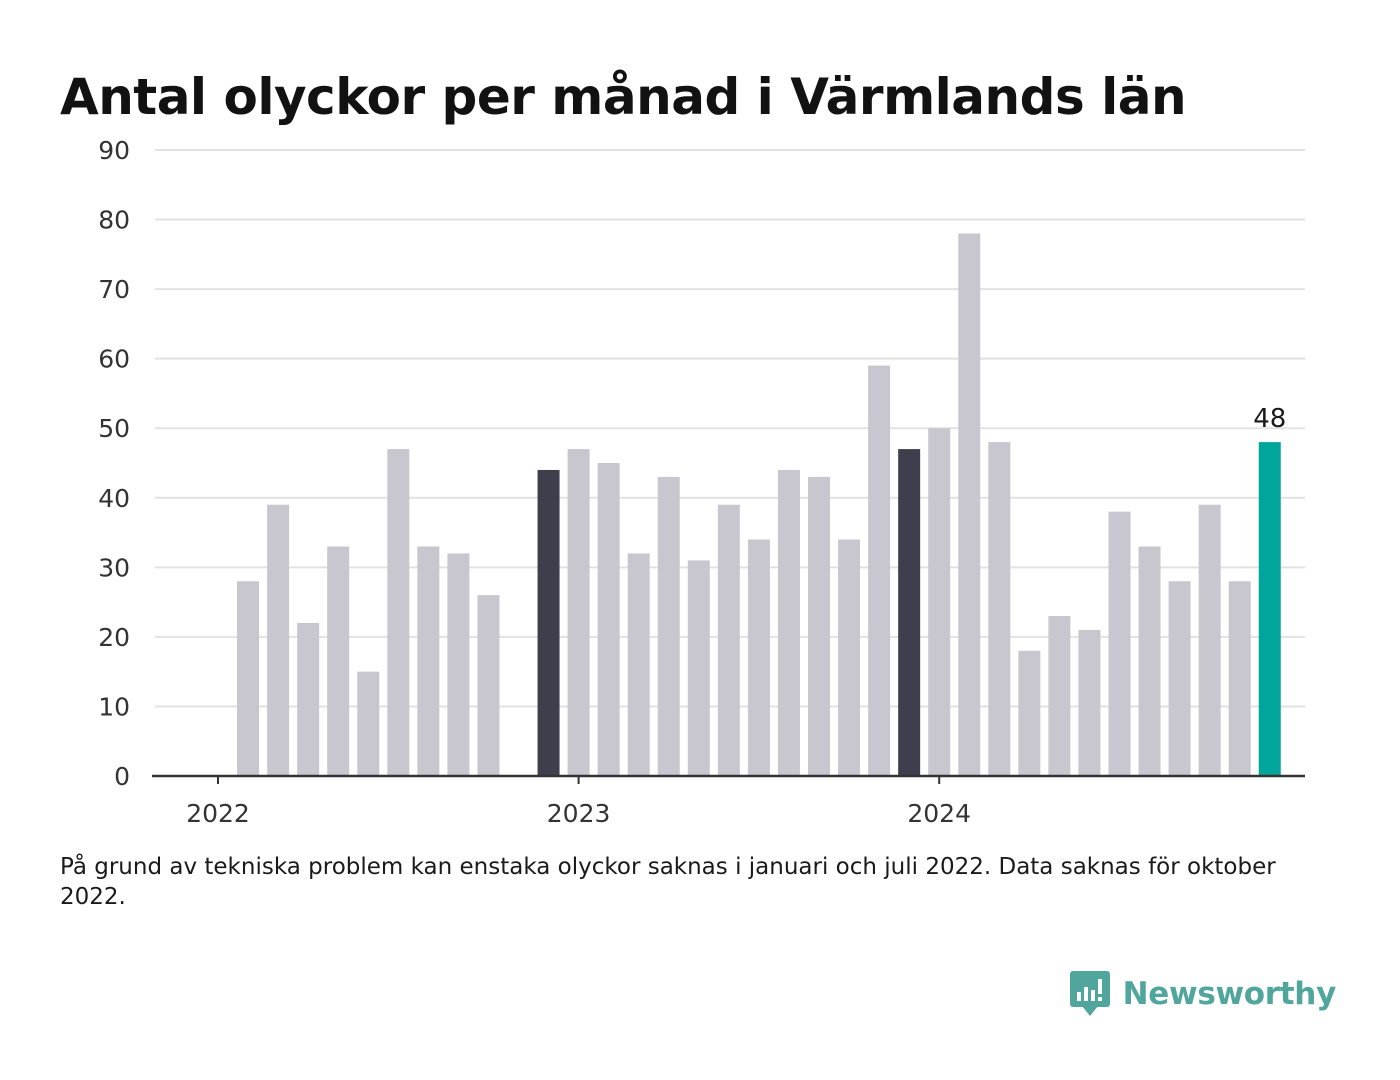 The image size is (1400, 1080). I want to click on chart-title: Antal olyckor per månad i Värmlands län, so click(623, 97).